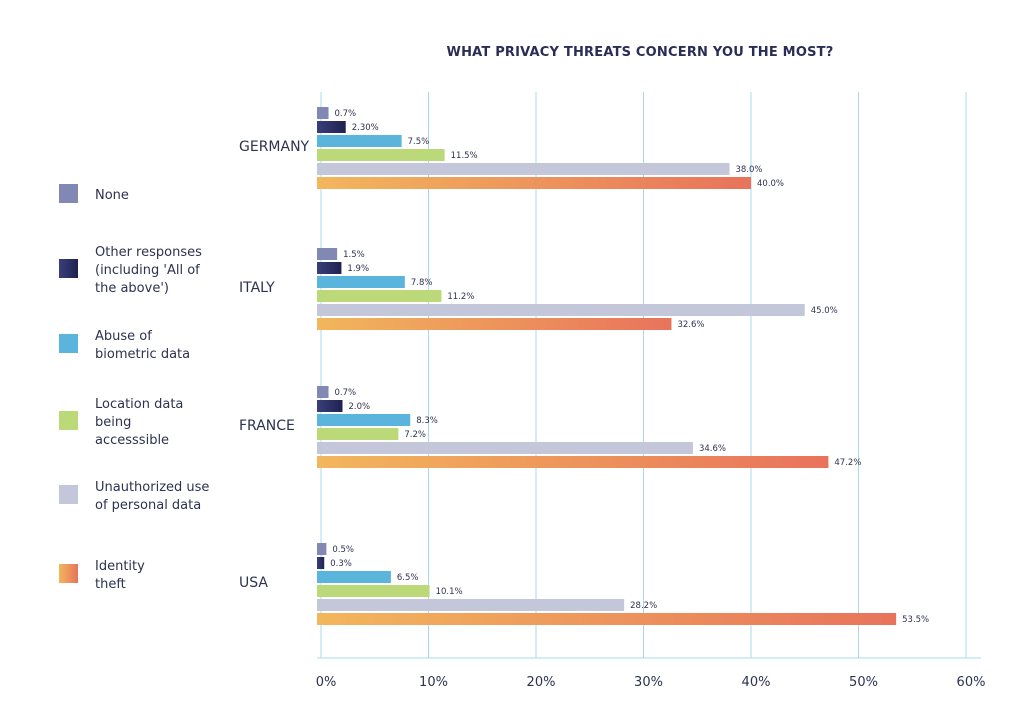 The image size is (1024, 720). What do you see at coordinates (541, 682) in the screenshot?
I see `x-tick-label-20: 20%` at bounding box center [541, 682].